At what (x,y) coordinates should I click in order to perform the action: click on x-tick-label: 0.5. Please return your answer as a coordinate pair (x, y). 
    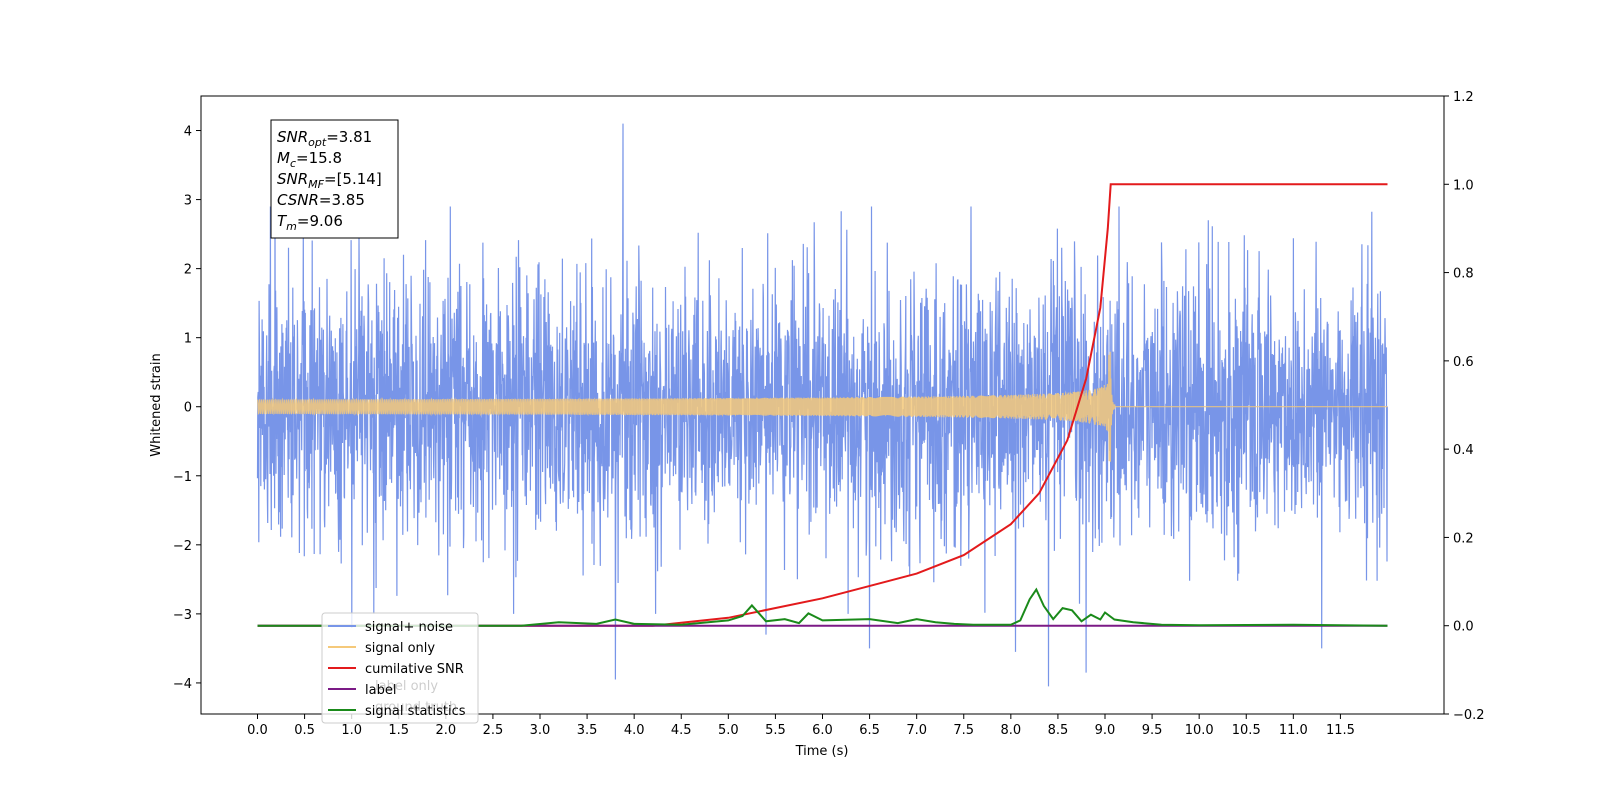
    Looking at the image, I should click on (304, 730).